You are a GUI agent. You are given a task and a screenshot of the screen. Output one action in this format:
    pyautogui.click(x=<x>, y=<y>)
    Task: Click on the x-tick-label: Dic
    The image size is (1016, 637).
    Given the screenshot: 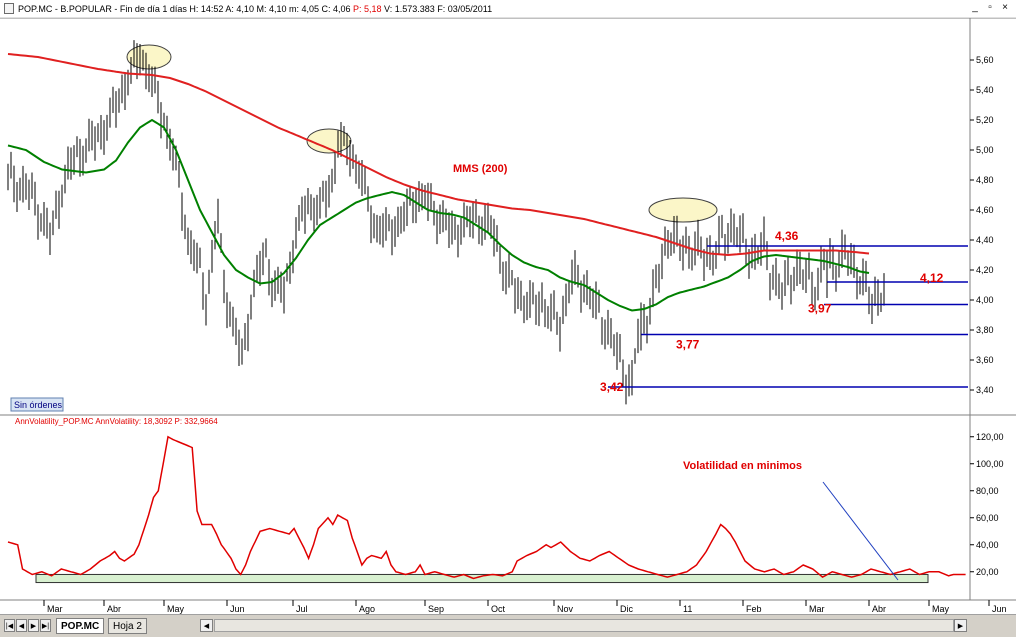 What is the action you would take?
    pyautogui.click(x=626, y=609)
    